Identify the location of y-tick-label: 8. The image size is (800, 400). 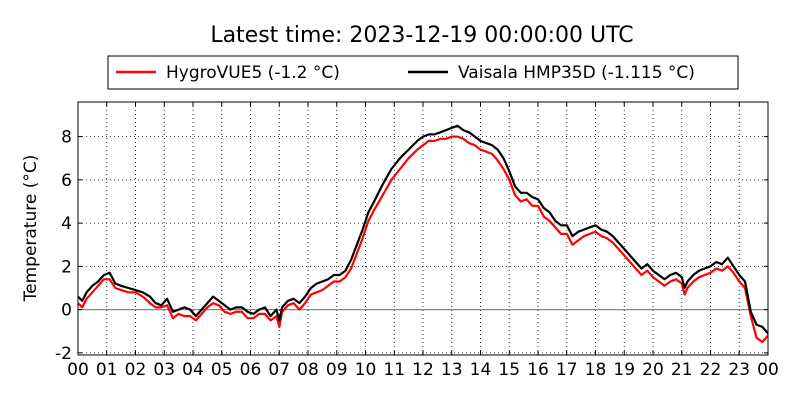
(66, 138).